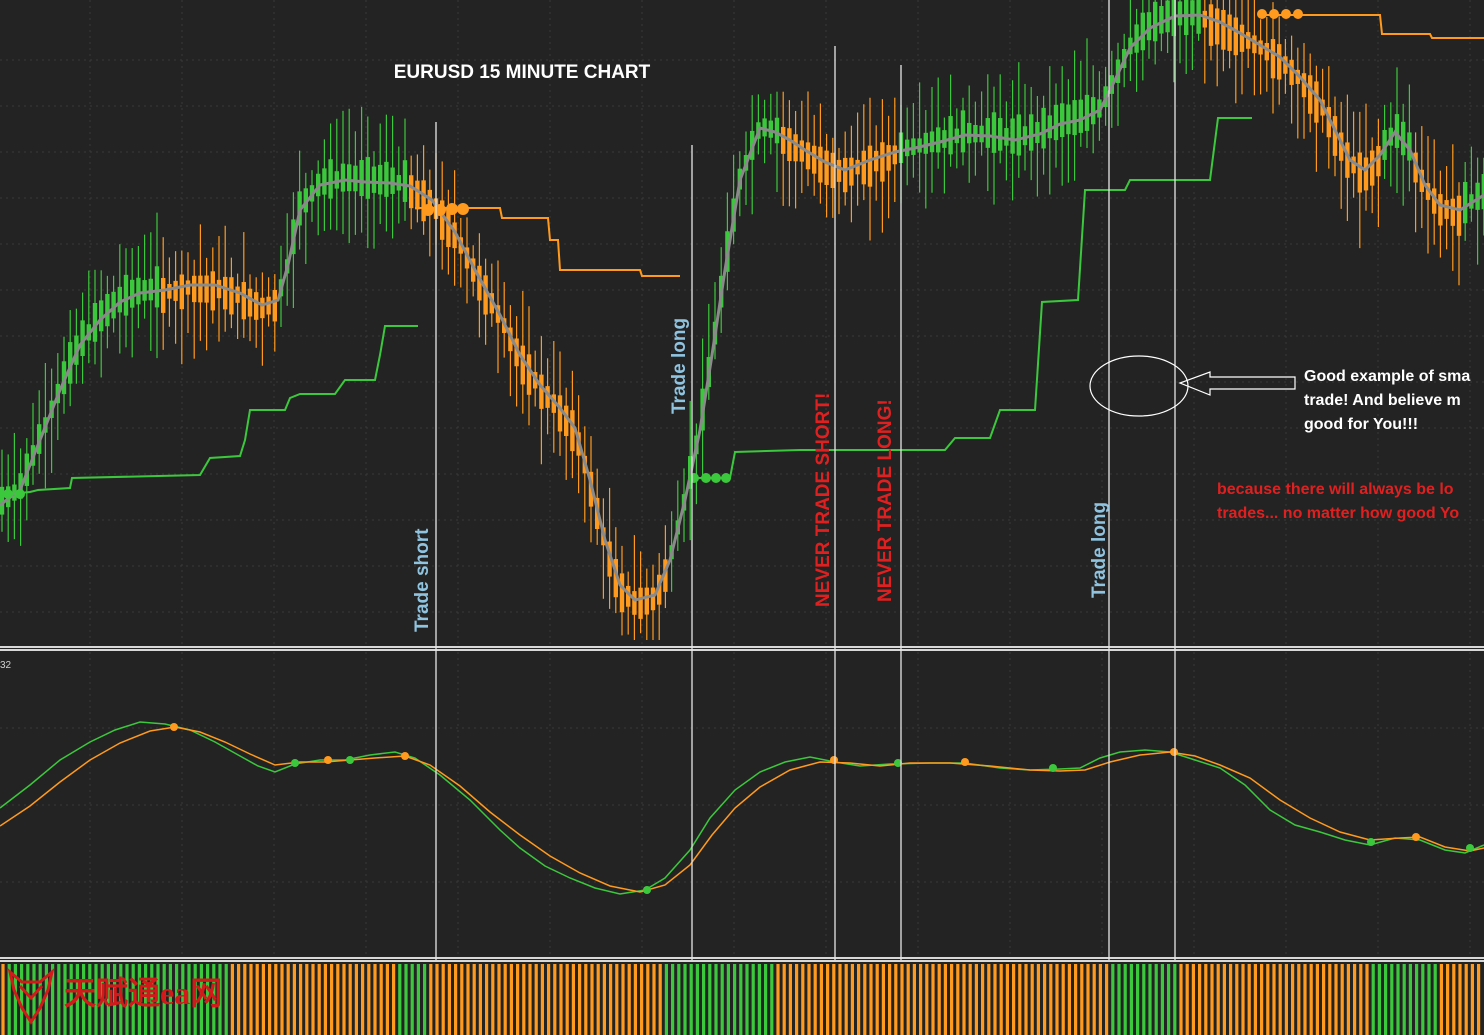  Describe the element at coordinates (822, 808) in the screenshot. I see `oscillator-signal-dots` at that location.